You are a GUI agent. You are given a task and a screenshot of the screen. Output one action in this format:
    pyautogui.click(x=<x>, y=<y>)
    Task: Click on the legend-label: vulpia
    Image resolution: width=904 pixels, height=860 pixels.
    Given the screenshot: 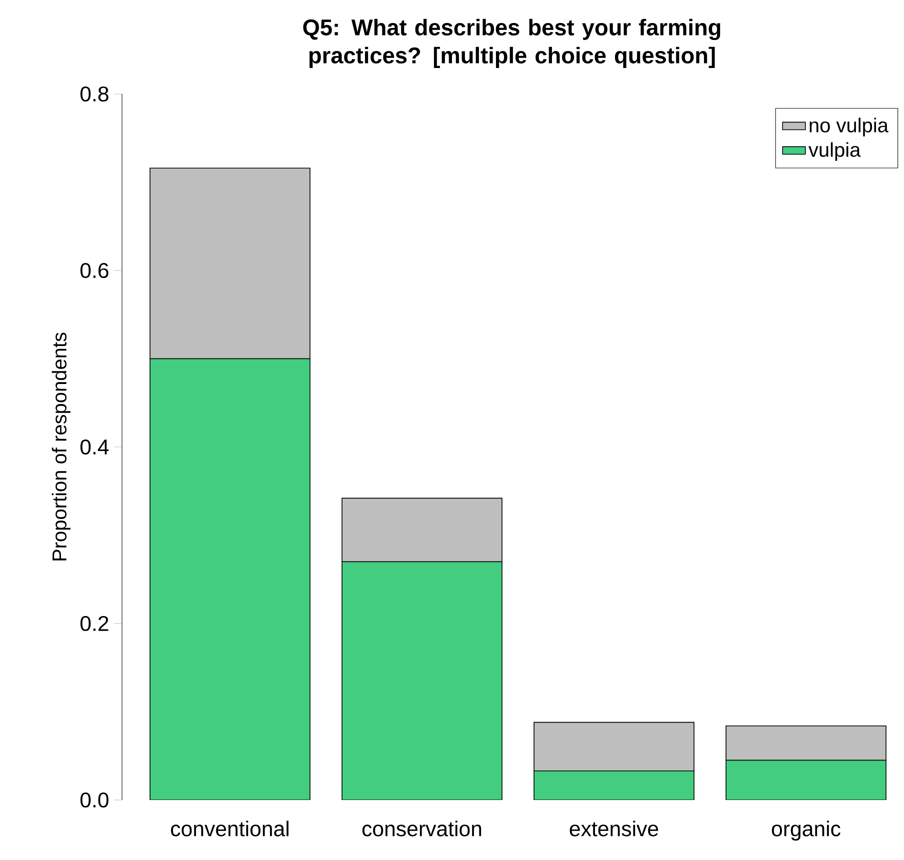 What is the action you would take?
    pyautogui.click(x=834, y=151)
    